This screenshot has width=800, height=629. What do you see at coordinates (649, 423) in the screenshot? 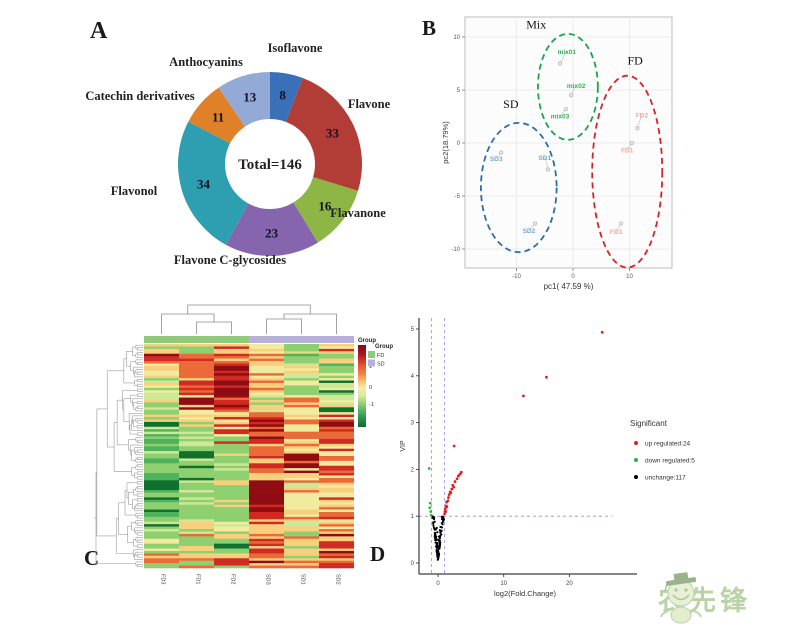
I see `legend-title: Significant` at bounding box center [649, 423].